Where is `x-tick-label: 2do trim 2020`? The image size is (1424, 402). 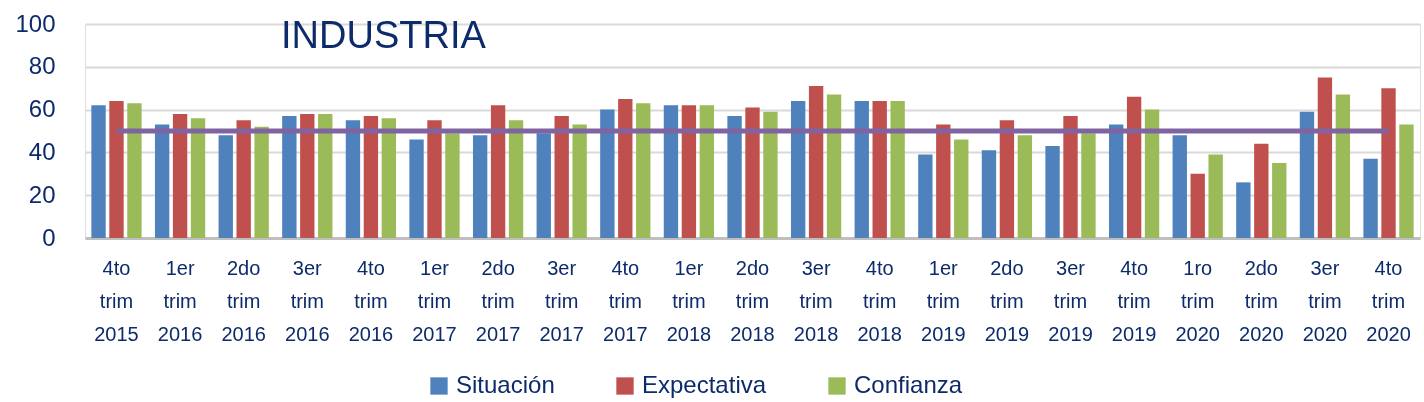
x-tick-label: 2do trim 2020 is located at coordinates (1261, 300).